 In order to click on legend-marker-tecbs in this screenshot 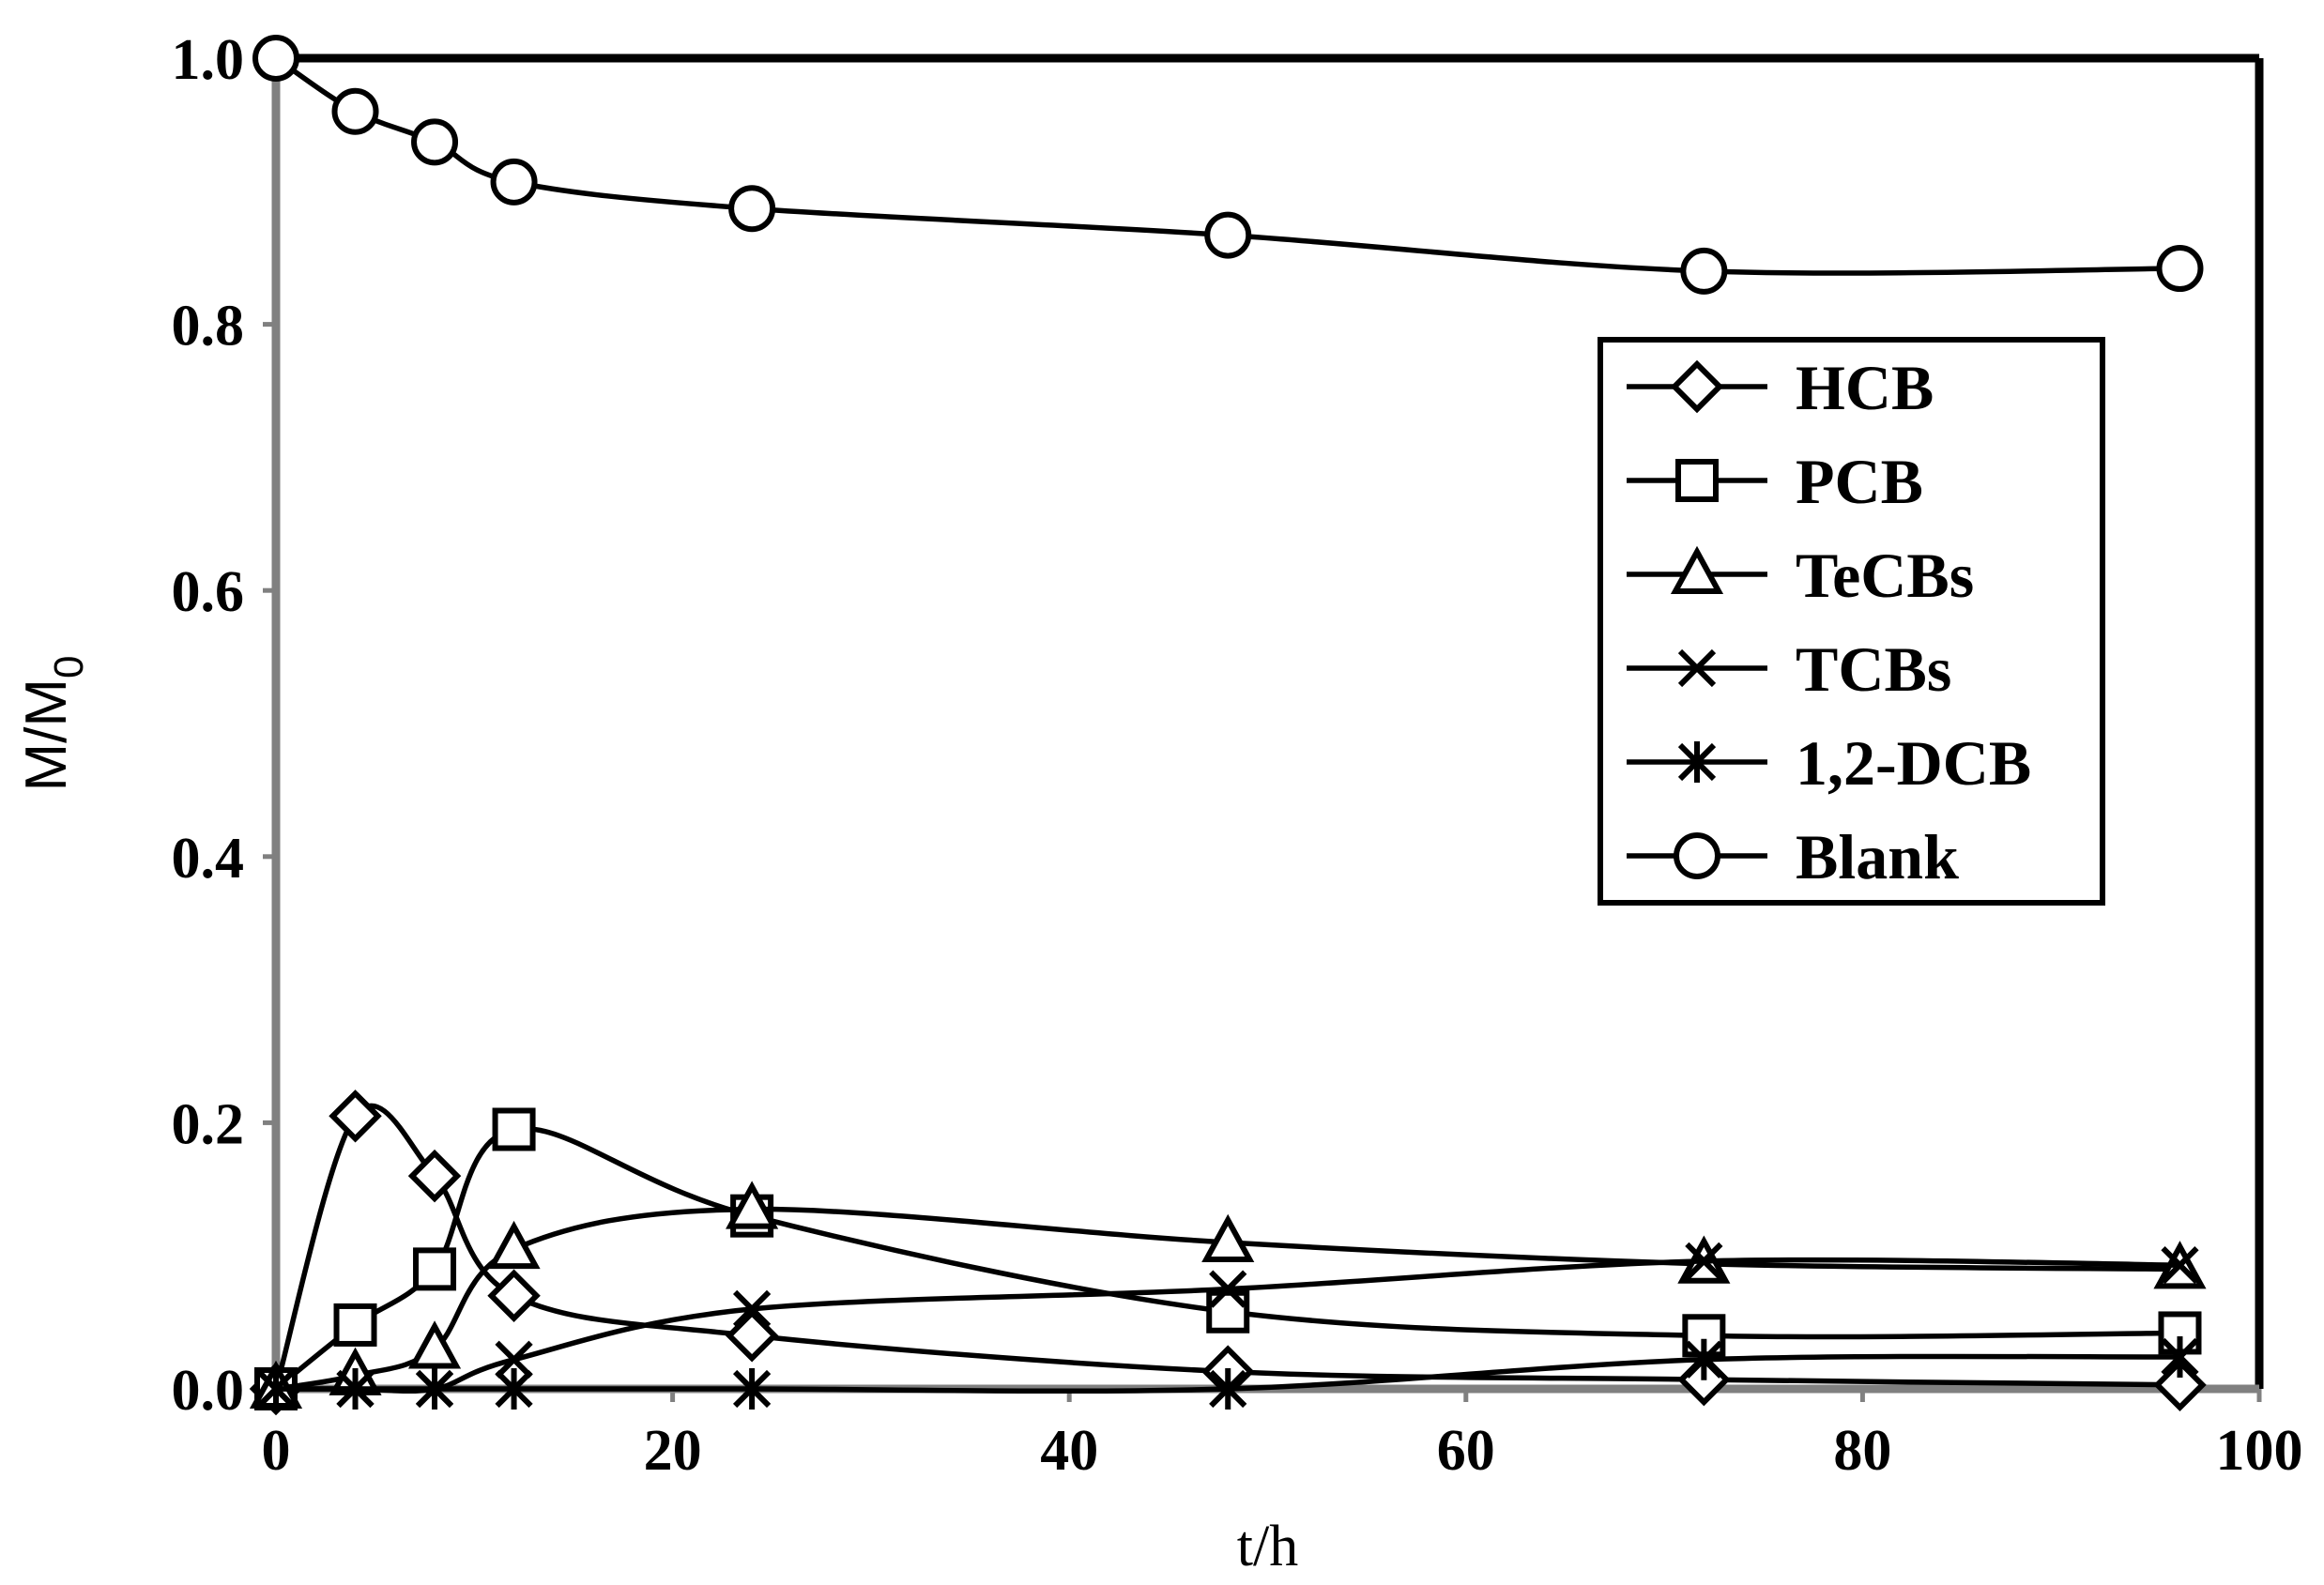, I will do `click(1697, 569)`.